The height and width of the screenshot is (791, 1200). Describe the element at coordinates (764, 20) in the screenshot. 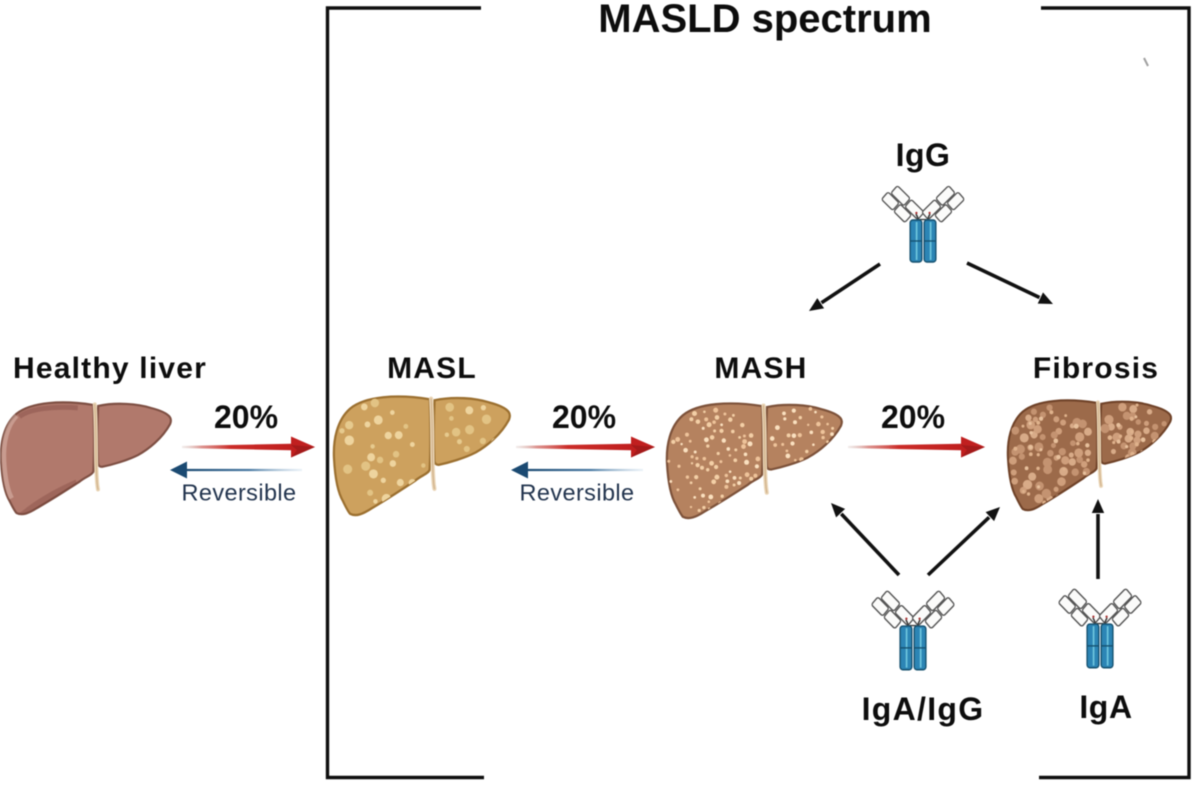

I see `svg-text: MASLD spectrum` at that location.